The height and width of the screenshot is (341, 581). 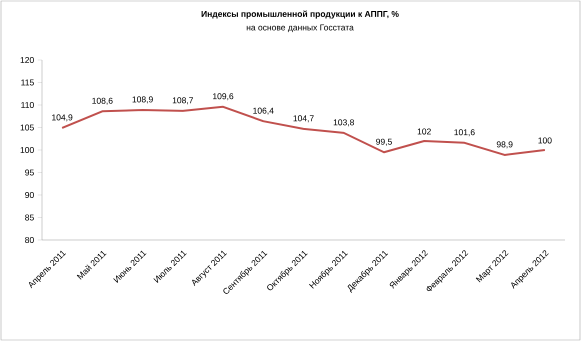 I want to click on data-label: 109,6, so click(x=223, y=96).